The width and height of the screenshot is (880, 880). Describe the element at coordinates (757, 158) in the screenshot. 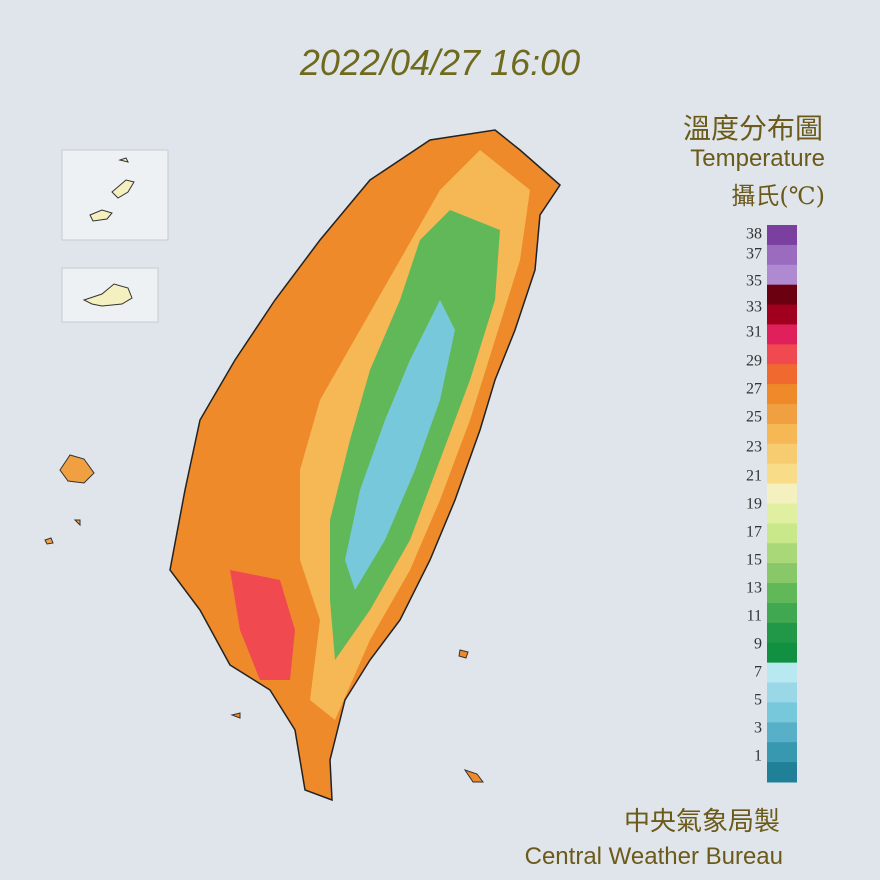

I see `subtitle: Temperature` at that location.